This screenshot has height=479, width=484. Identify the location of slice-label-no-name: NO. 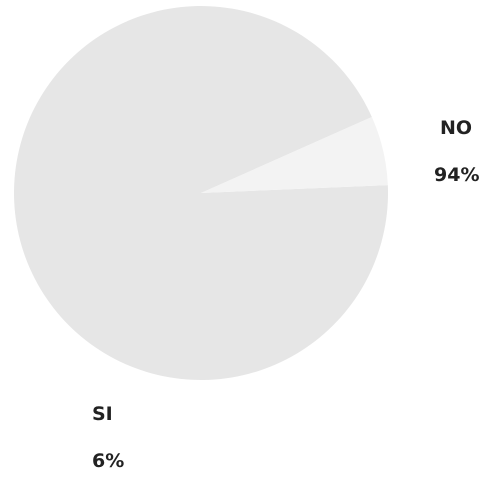
(456, 128).